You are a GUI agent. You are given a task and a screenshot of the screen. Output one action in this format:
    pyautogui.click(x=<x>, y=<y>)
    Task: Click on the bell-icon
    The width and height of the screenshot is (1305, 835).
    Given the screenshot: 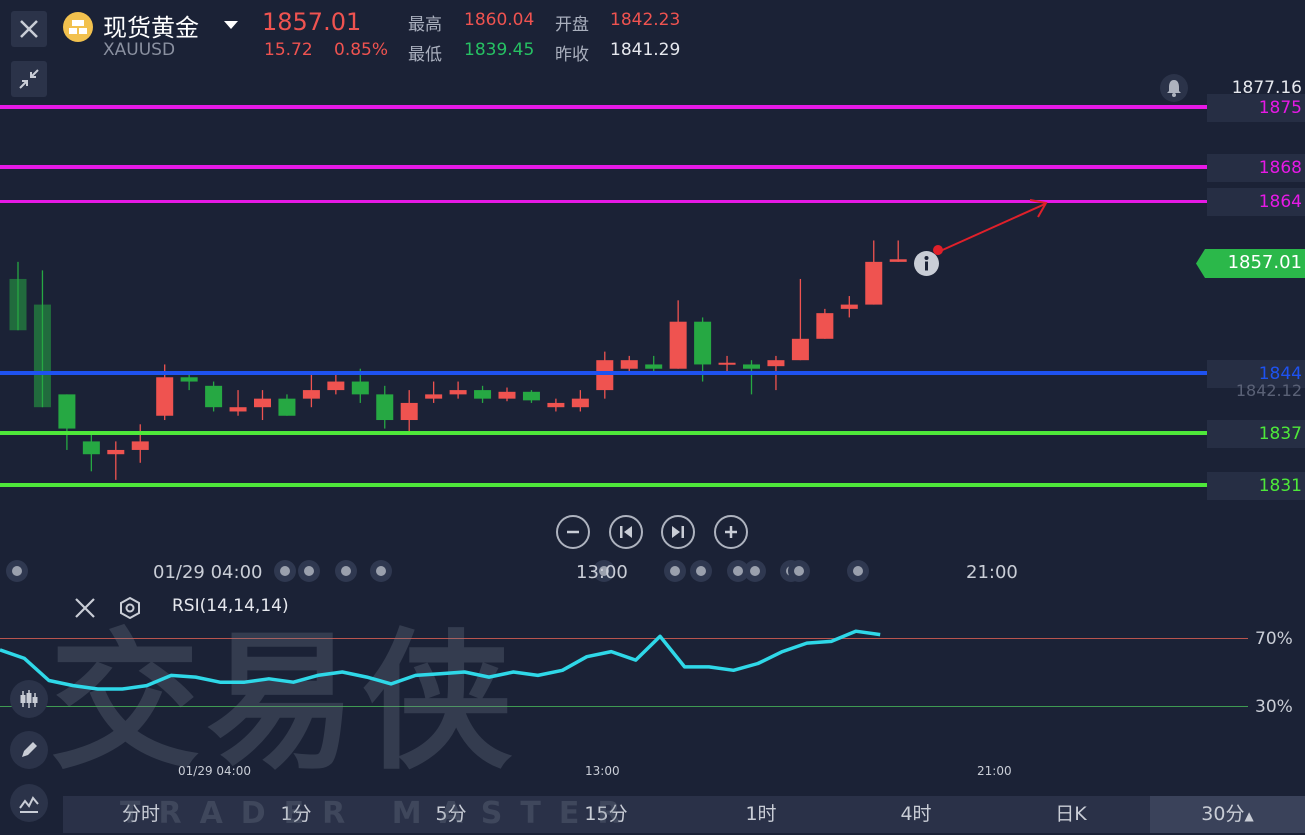 What is the action you would take?
    pyautogui.click(x=1174, y=88)
    